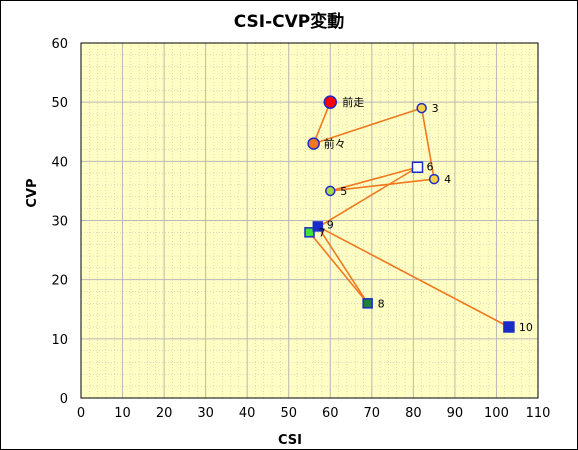  What do you see at coordinates (288, 413) in the screenshot?
I see `x-tick-label: 50` at bounding box center [288, 413].